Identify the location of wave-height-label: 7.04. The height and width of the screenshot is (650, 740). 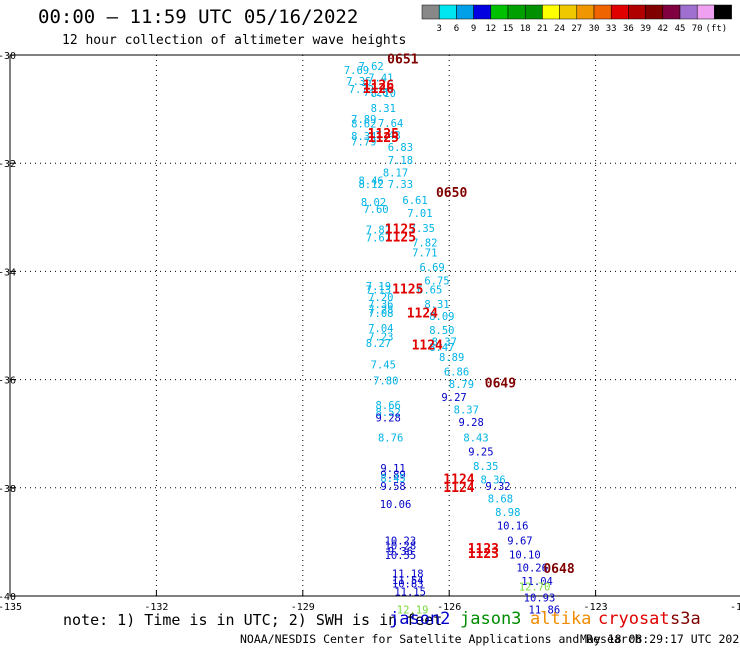
(380, 329).